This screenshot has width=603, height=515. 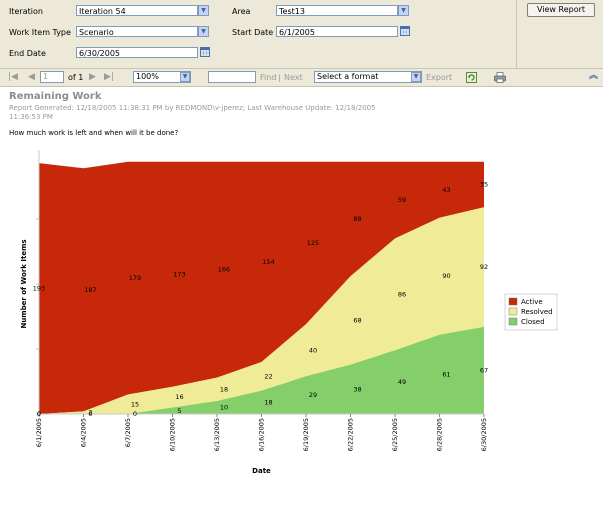 What do you see at coordinates (26, 11) in the screenshot?
I see `iteration-label: Iteration` at bounding box center [26, 11].